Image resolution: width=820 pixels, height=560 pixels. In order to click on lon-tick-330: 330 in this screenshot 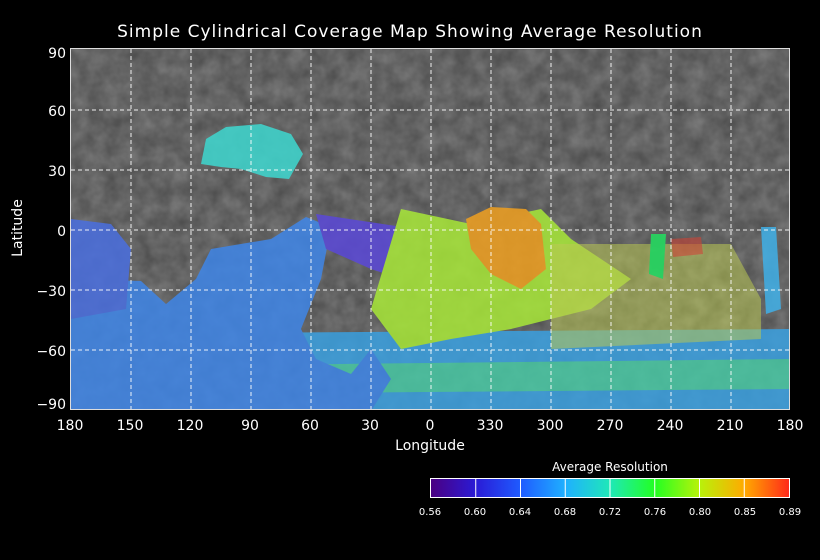, I will do `click(490, 426)`.